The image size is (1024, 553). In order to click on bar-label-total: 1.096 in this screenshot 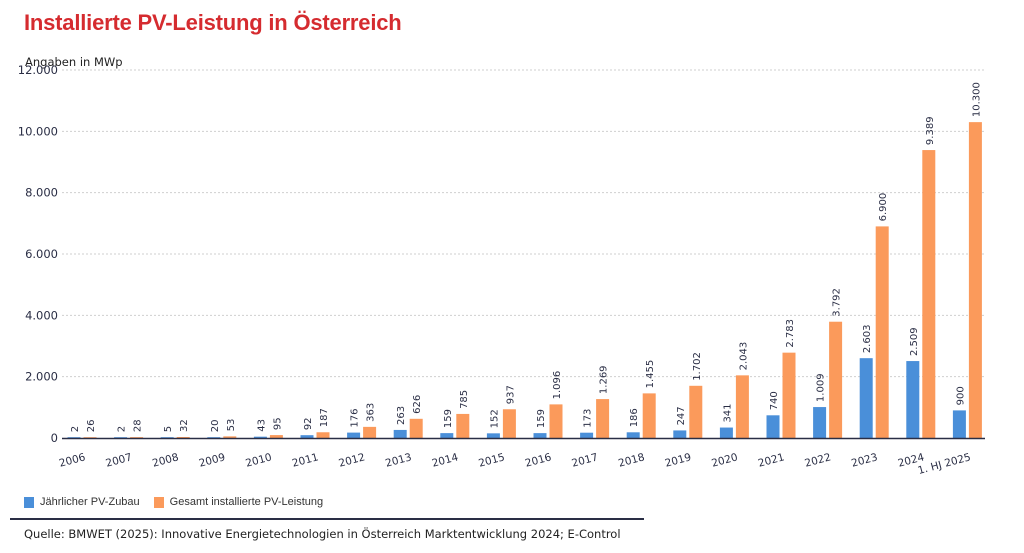, I will do `click(557, 385)`.